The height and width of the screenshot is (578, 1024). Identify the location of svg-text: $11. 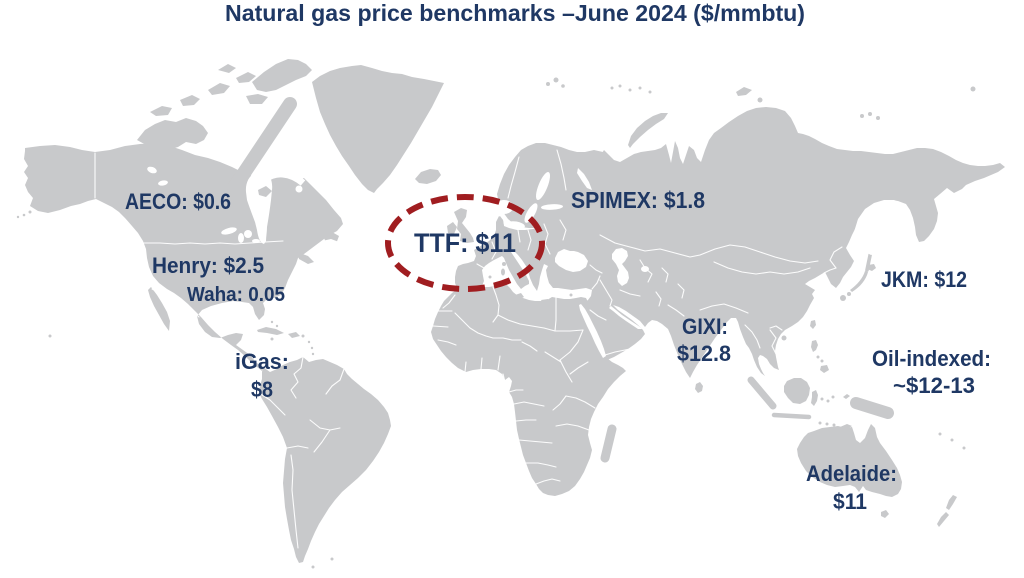
(850, 501).